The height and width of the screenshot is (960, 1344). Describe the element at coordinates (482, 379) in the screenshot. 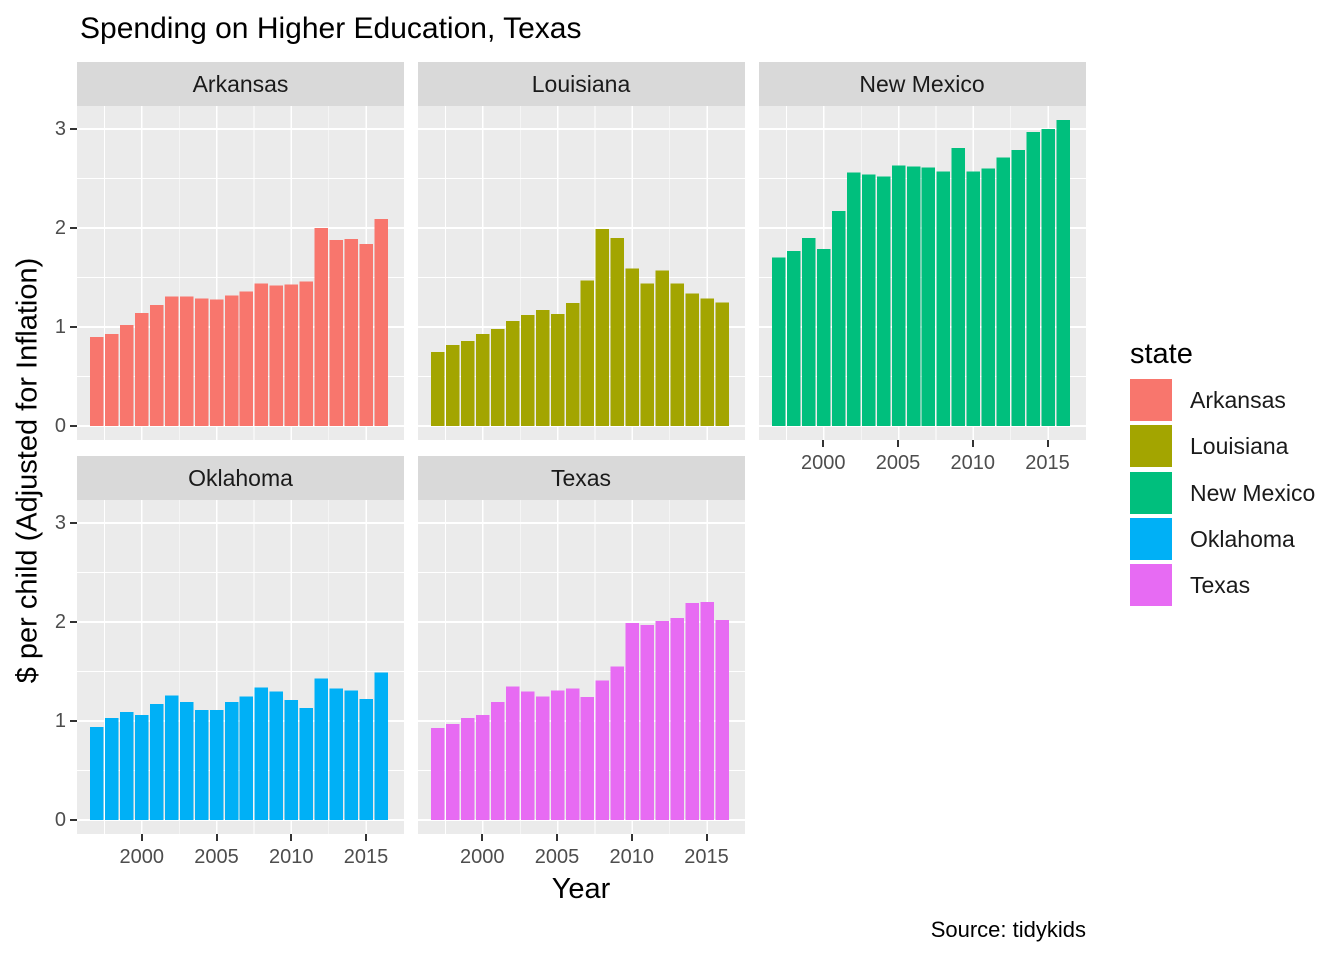

I see `bar-louisiana-2000` at that location.